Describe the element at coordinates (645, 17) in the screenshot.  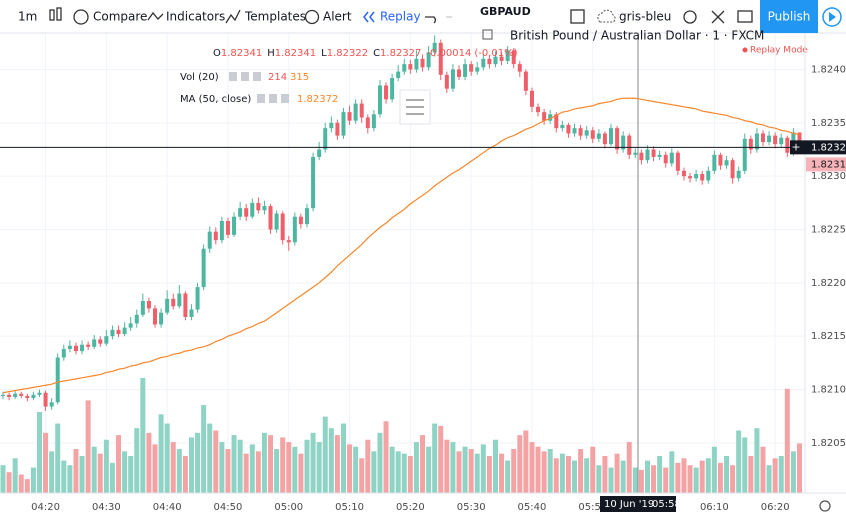
I see `layout-name: gris-bleu` at that location.